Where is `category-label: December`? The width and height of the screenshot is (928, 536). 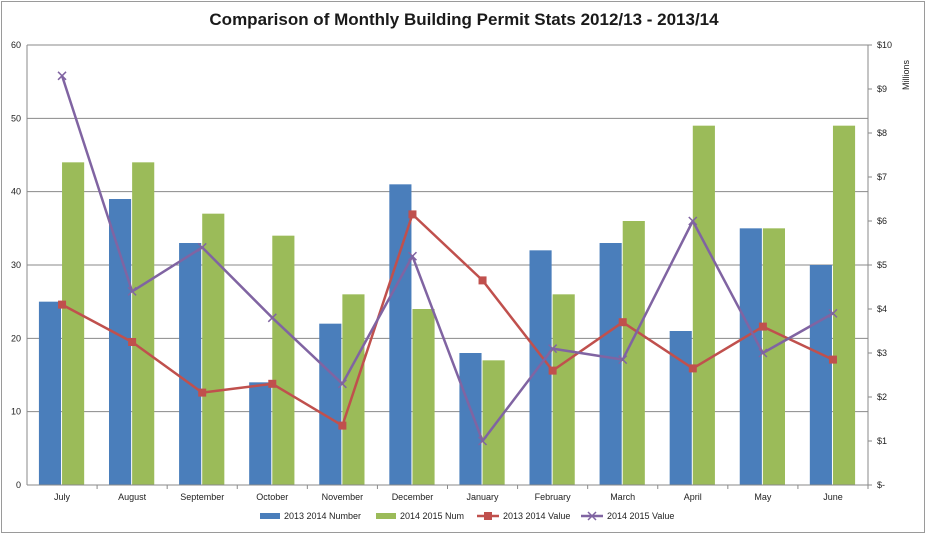
category-label: December is located at coordinates (413, 497).